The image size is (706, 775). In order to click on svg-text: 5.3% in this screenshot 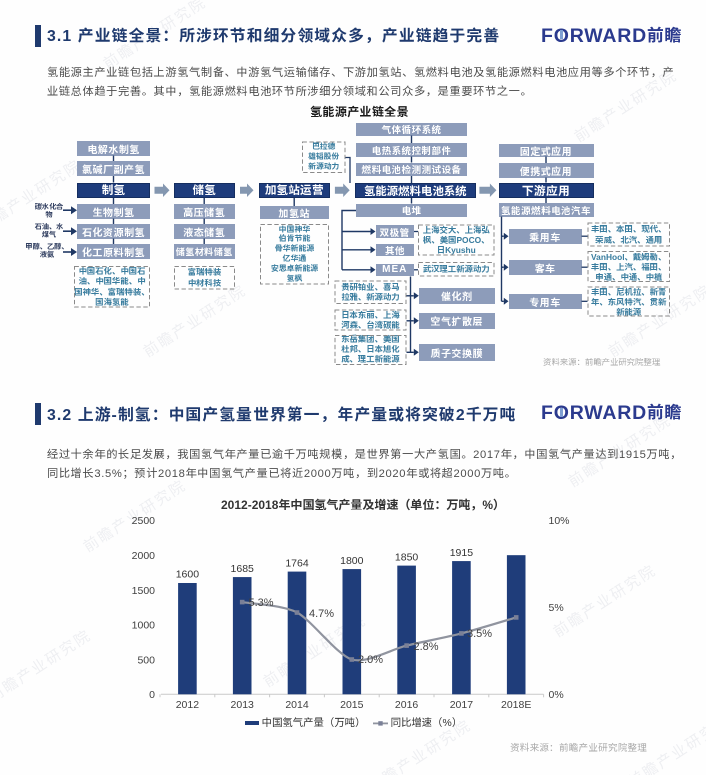, I will do `click(261, 603)`.